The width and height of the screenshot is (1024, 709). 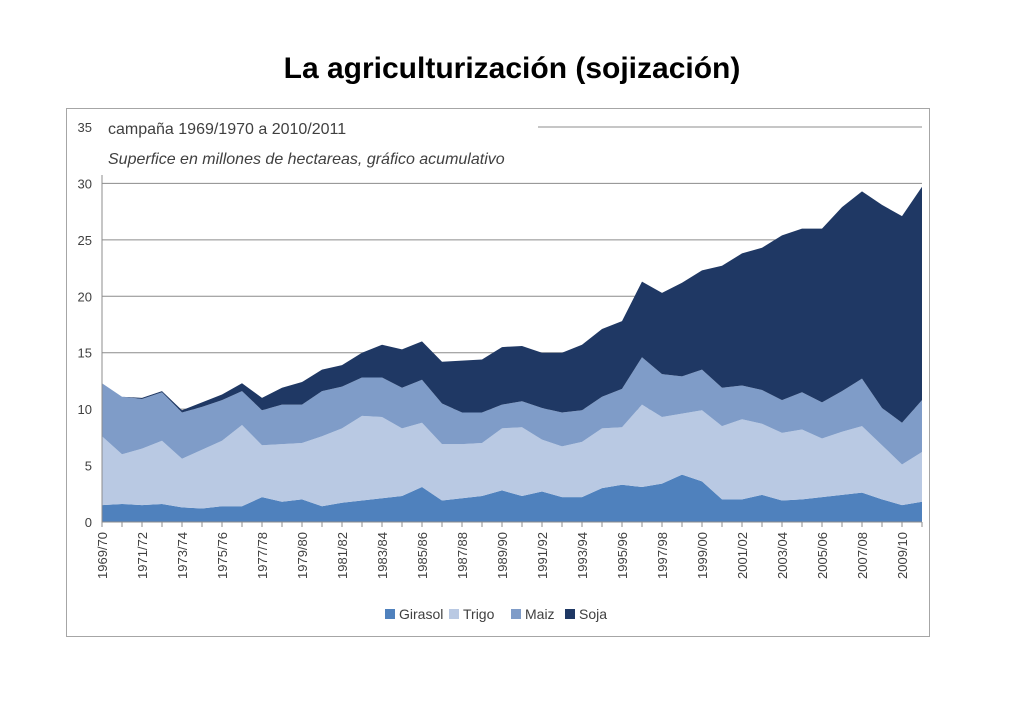 I want to click on x-tick-label: 1995/96, so click(x=622, y=555).